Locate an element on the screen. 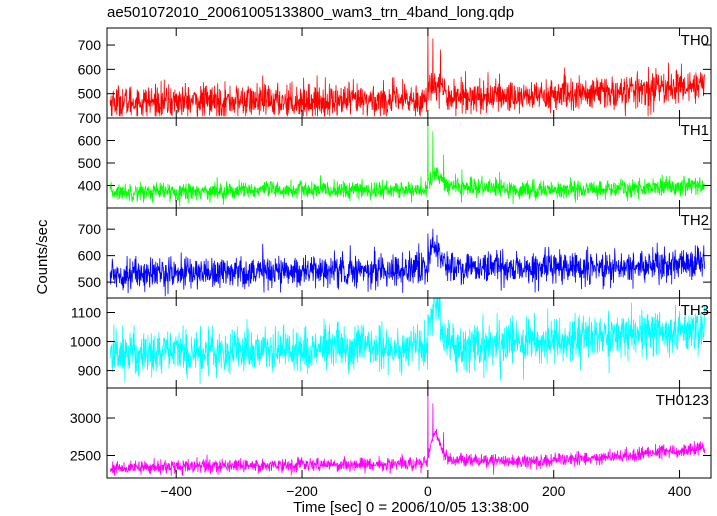 Image resolution: width=717 pixels, height=516 pixels. panel-label-th1: TH1 is located at coordinates (695, 130).